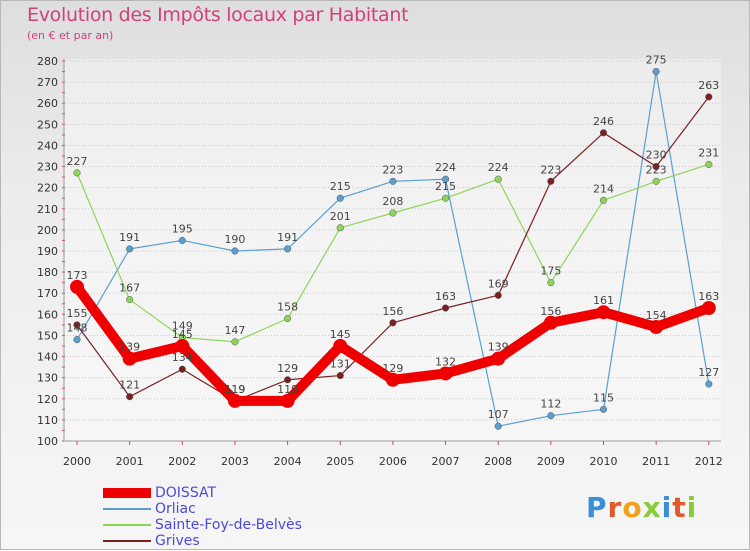 Image resolution: width=750 pixels, height=551 pixels. What do you see at coordinates (597, 507) in the screenshot?
I see `logo-letter: P` at bounding box center [597, 507].